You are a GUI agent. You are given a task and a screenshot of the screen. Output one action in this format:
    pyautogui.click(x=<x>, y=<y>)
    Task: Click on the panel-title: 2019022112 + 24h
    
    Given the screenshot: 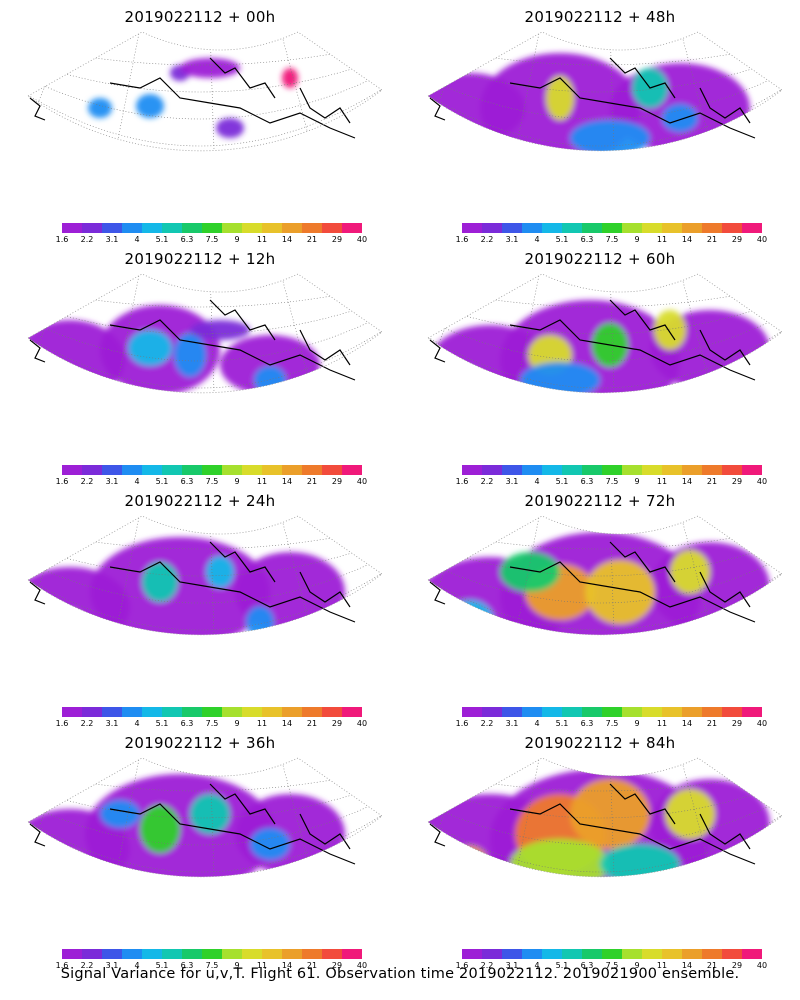 What is the action you would take?
    pyautogui.click(x=200, y=501)
    